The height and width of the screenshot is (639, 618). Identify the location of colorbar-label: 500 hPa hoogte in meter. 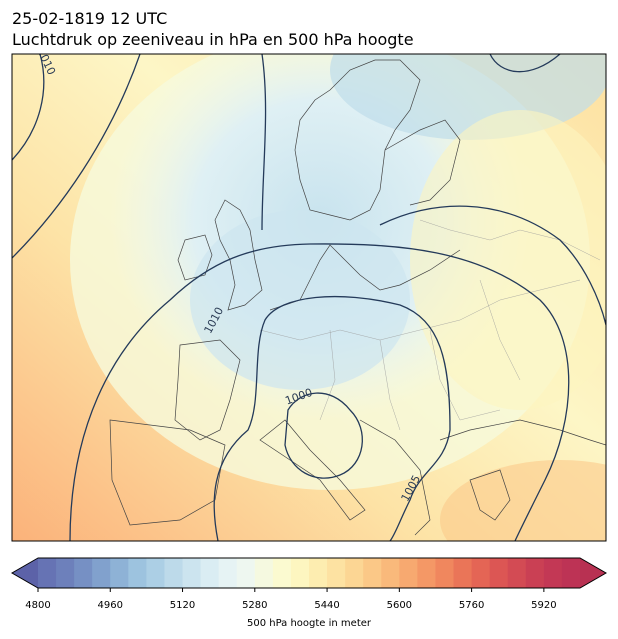
(309, 623).